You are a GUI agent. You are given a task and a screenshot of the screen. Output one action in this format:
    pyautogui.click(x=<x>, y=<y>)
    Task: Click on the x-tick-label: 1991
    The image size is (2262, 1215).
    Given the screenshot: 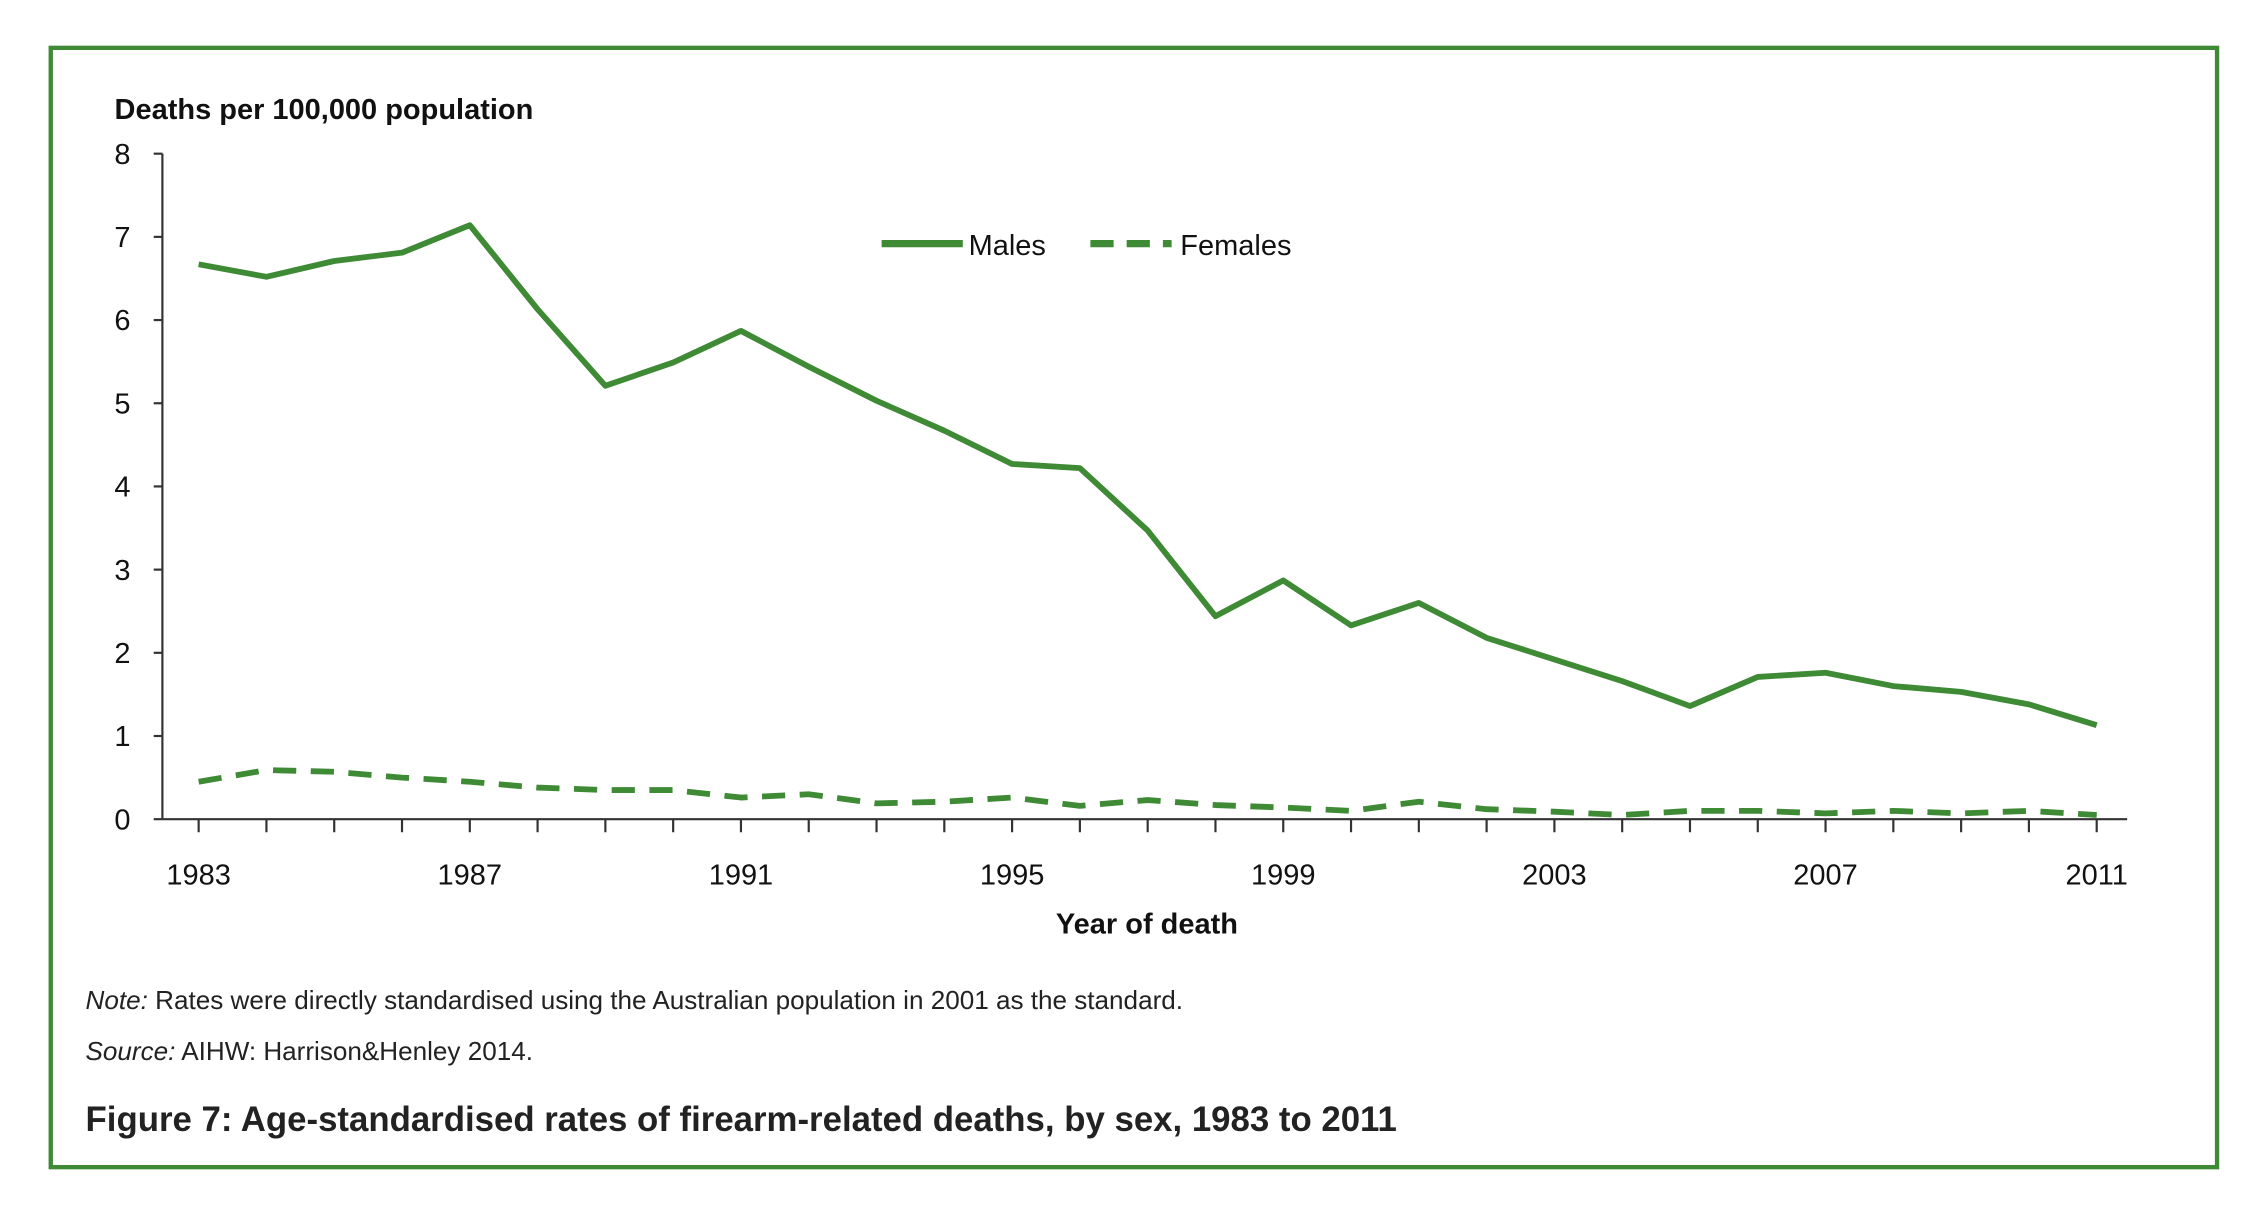 What is the action you would take?
    pyautogui.click(x=741, y=875)
    